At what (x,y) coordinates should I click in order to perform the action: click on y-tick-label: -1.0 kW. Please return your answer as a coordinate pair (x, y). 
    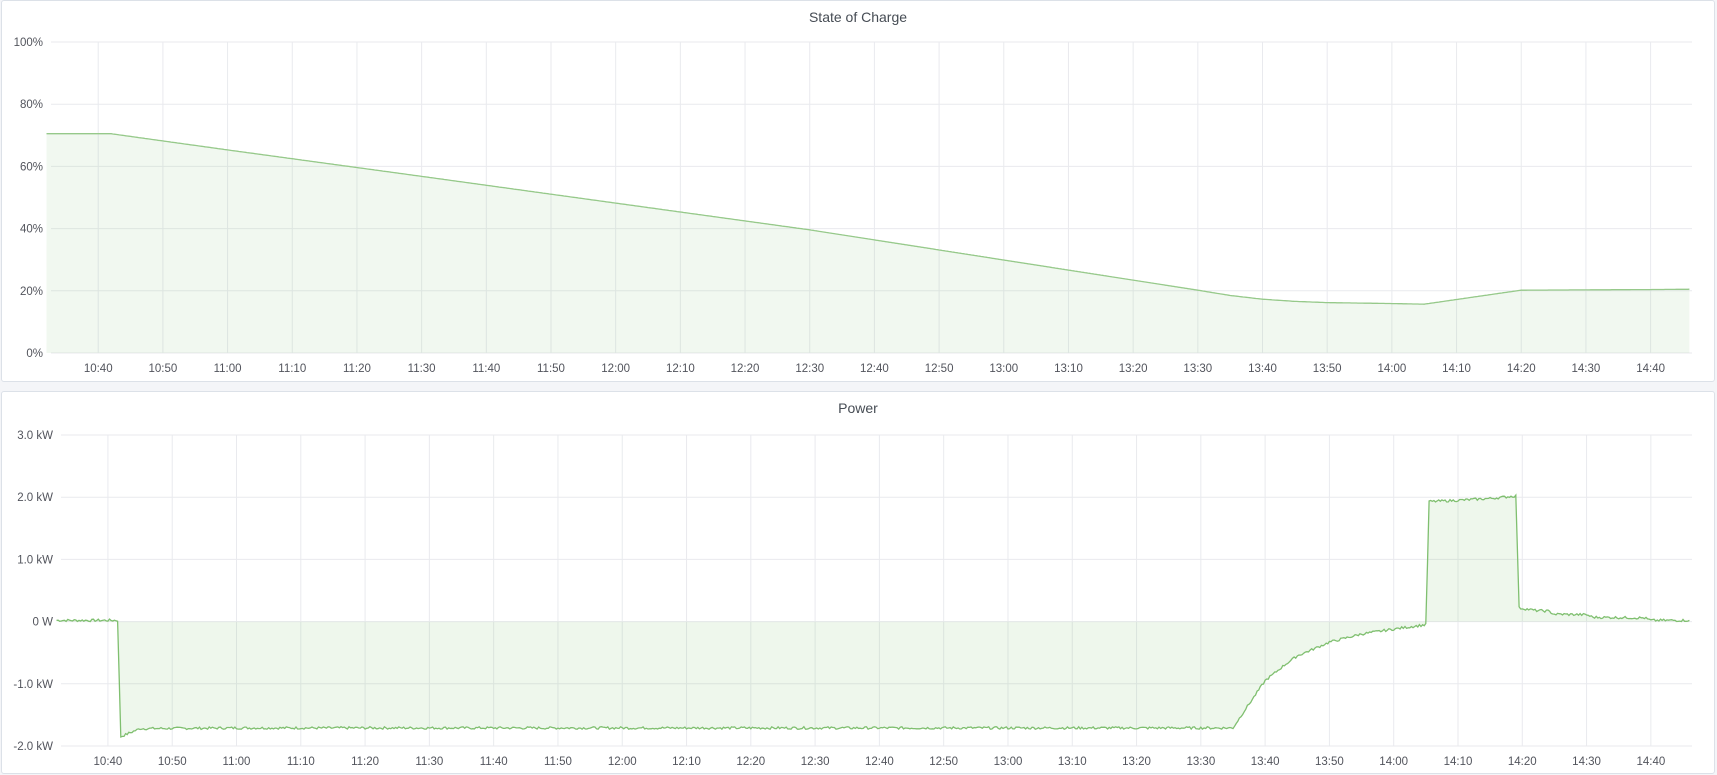
    Looking at the image, I should click on (33, 685).